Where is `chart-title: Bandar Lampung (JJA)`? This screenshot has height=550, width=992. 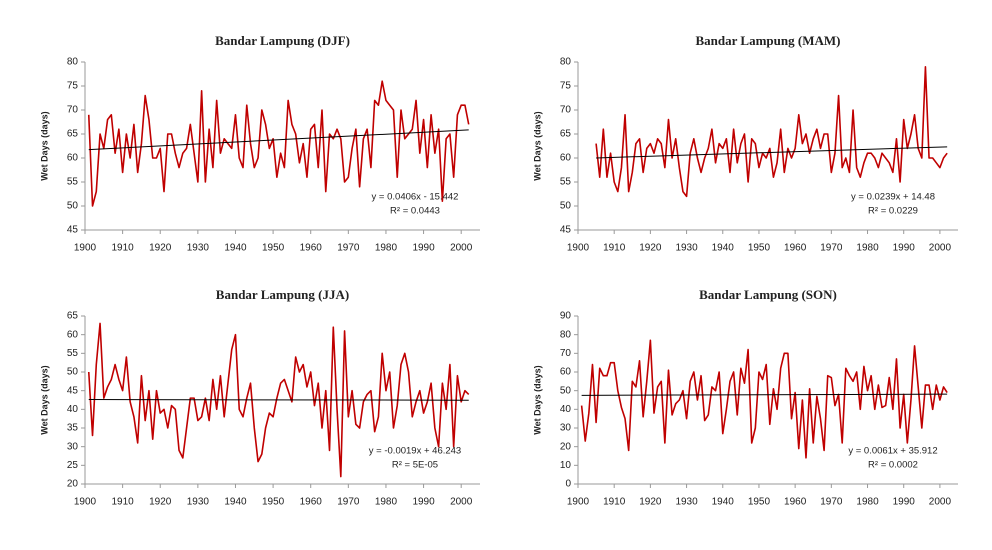
chart-title: Bandar Lampung (JJA) is located at coordinates (282, 294).